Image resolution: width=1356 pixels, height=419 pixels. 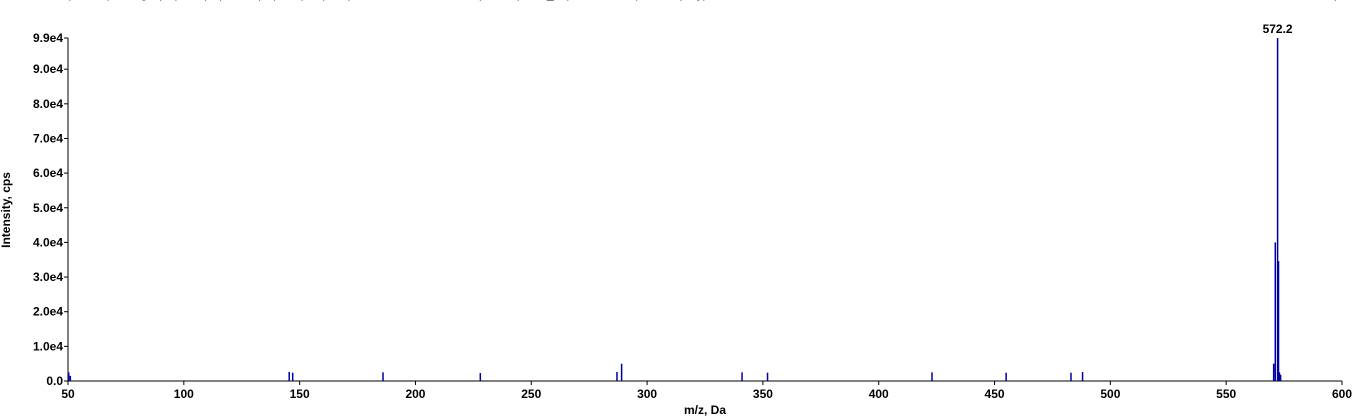 What do you see at coordinates (300, 394) in the screenshot?
I see `x-tick-label: 150` at bounding box center [300, 394].